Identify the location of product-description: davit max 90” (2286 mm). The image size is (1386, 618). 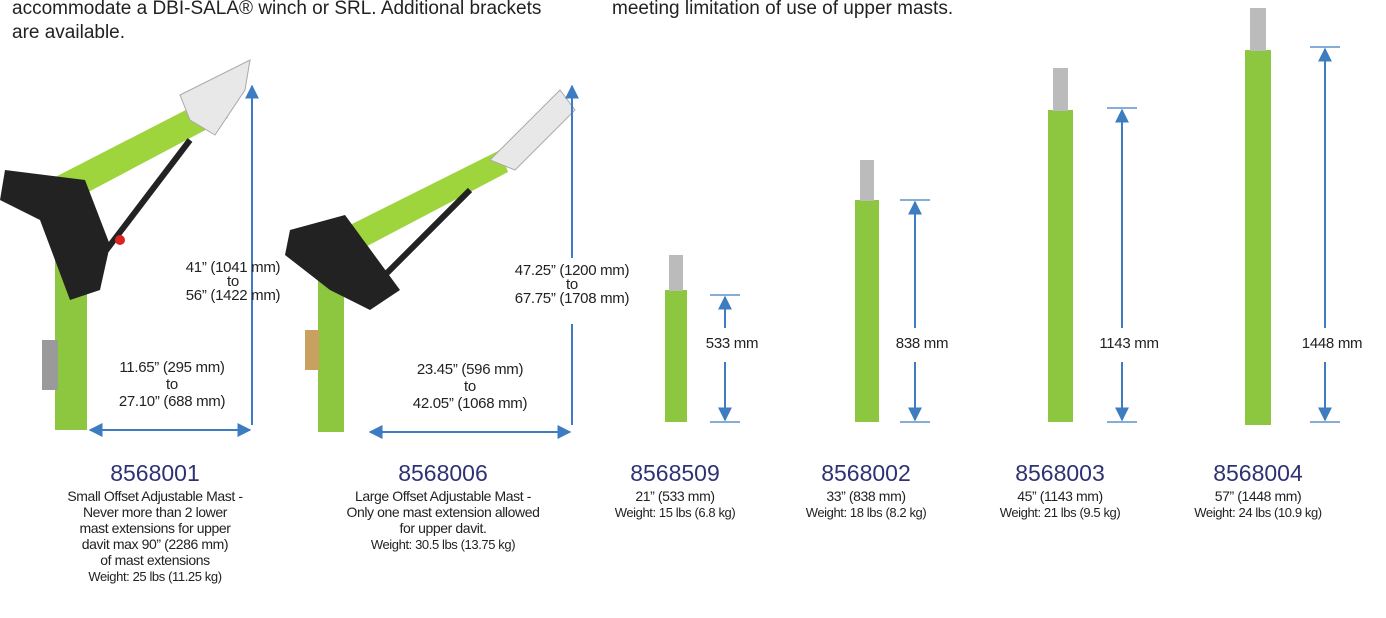
(155, 544).